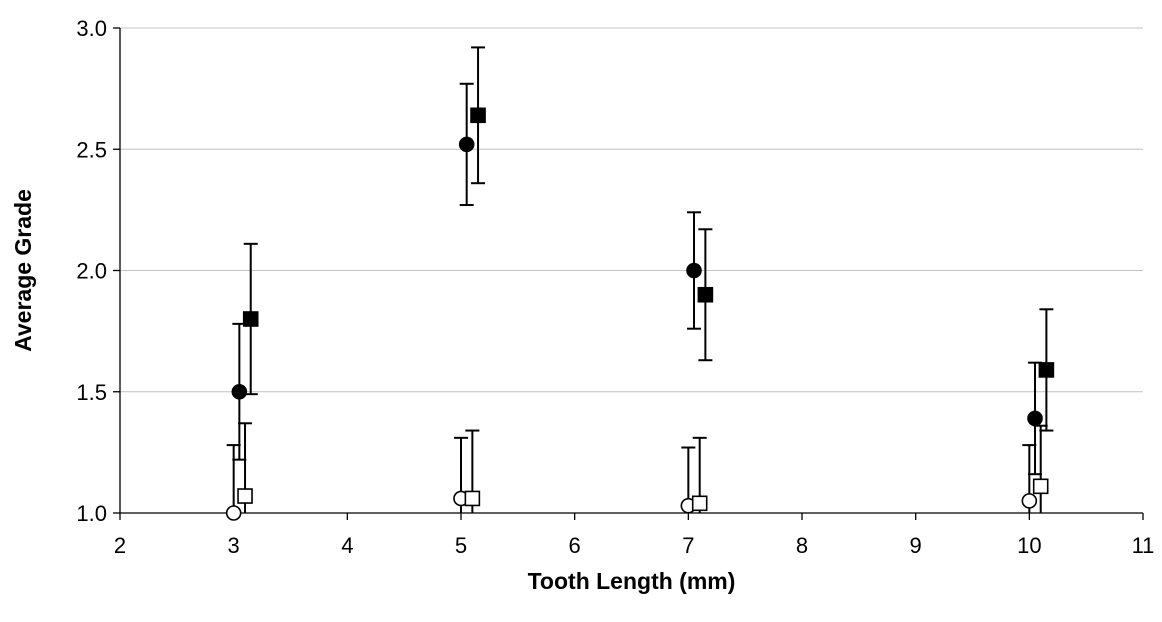 The height and width of the screenshot is (622, 1162). Describe the element at coordinates (91, 28) in the screenshot. I see `y-tick-label: 3.0` at that location.